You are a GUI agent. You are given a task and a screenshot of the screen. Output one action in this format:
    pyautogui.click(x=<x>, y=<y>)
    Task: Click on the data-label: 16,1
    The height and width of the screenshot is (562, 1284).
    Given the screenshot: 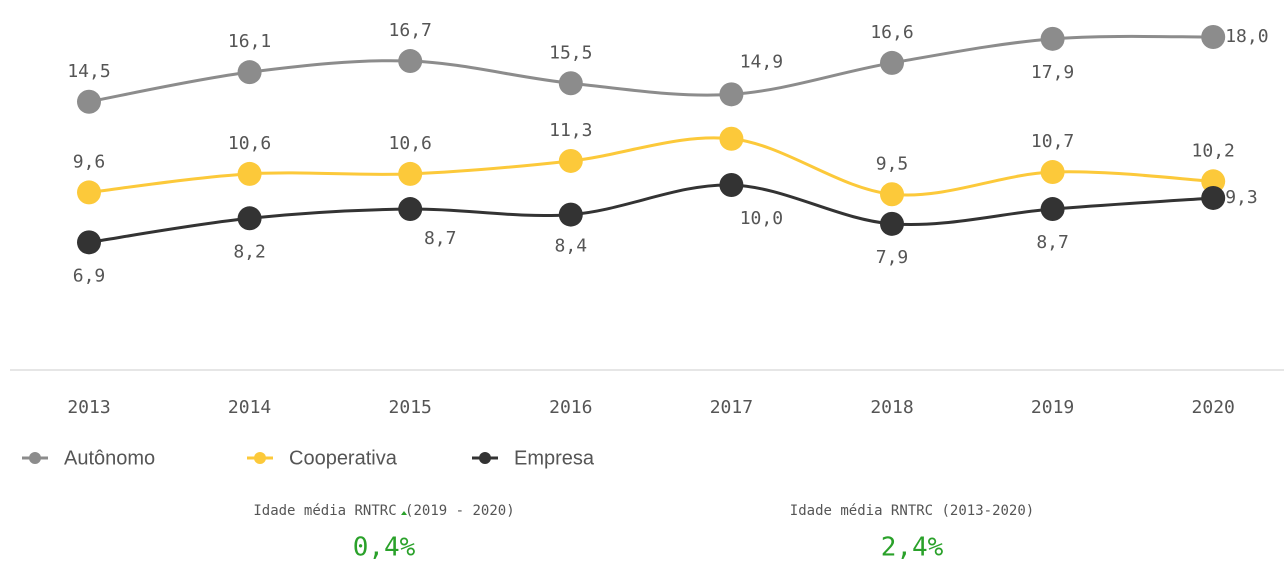 What is the action you would take?
    pyautogui.click(x=249, y=41)
    